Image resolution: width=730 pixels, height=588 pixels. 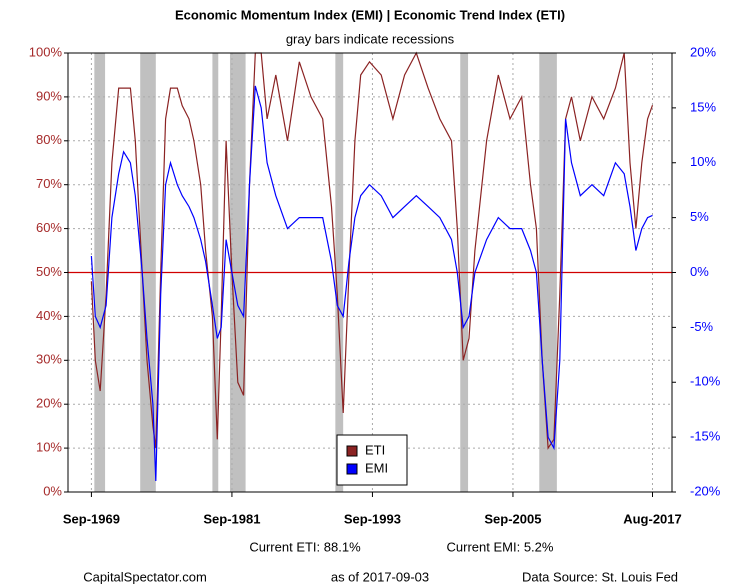 I want to click on y2-tick-label: 5%, so click(x=699, y=216).